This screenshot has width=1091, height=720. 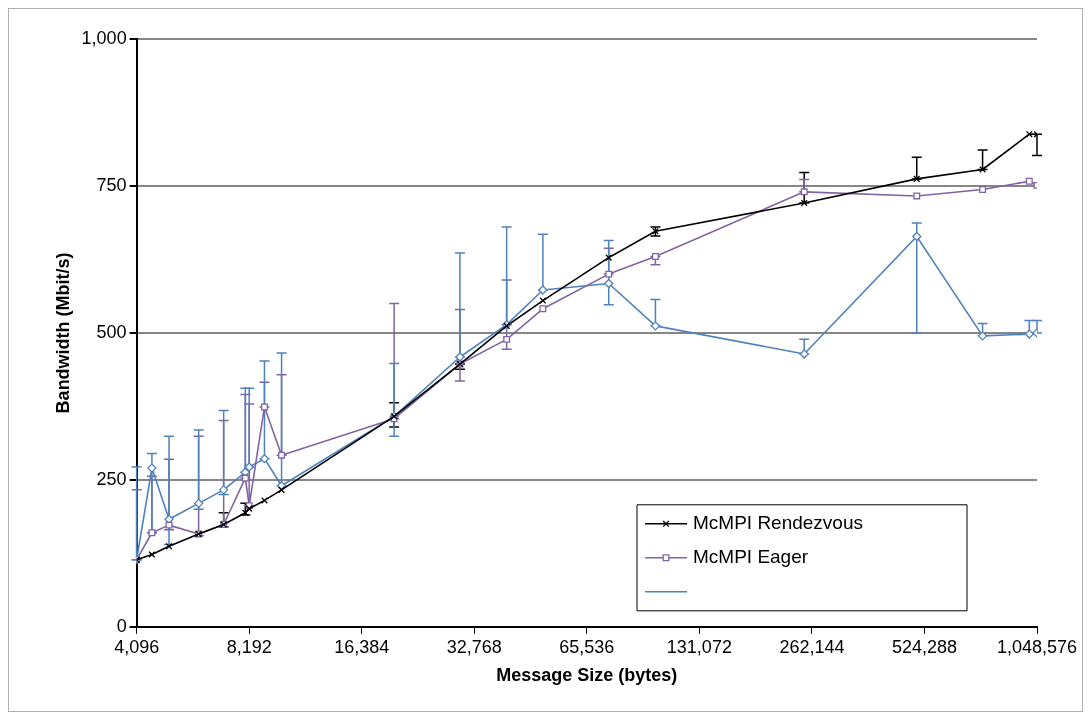 What do you see at coordinates (699, 646) in the screenshot?
I see `x-tick-label: 131,072` at bounding box center [699, 646].